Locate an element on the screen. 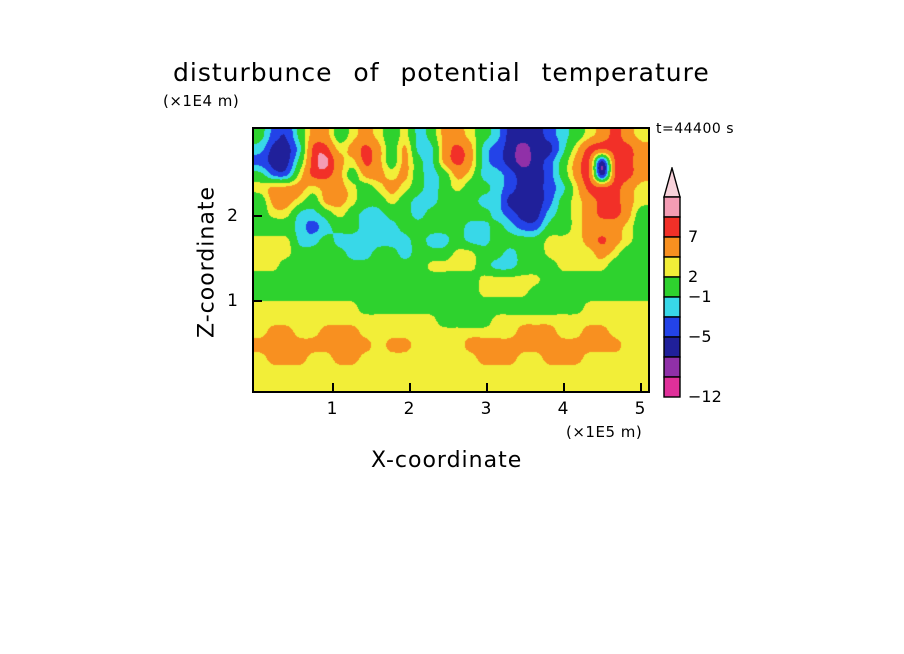 This screenshot has height=654, width=904. x-tick-label: 1 is located at coordinates (332, 409).